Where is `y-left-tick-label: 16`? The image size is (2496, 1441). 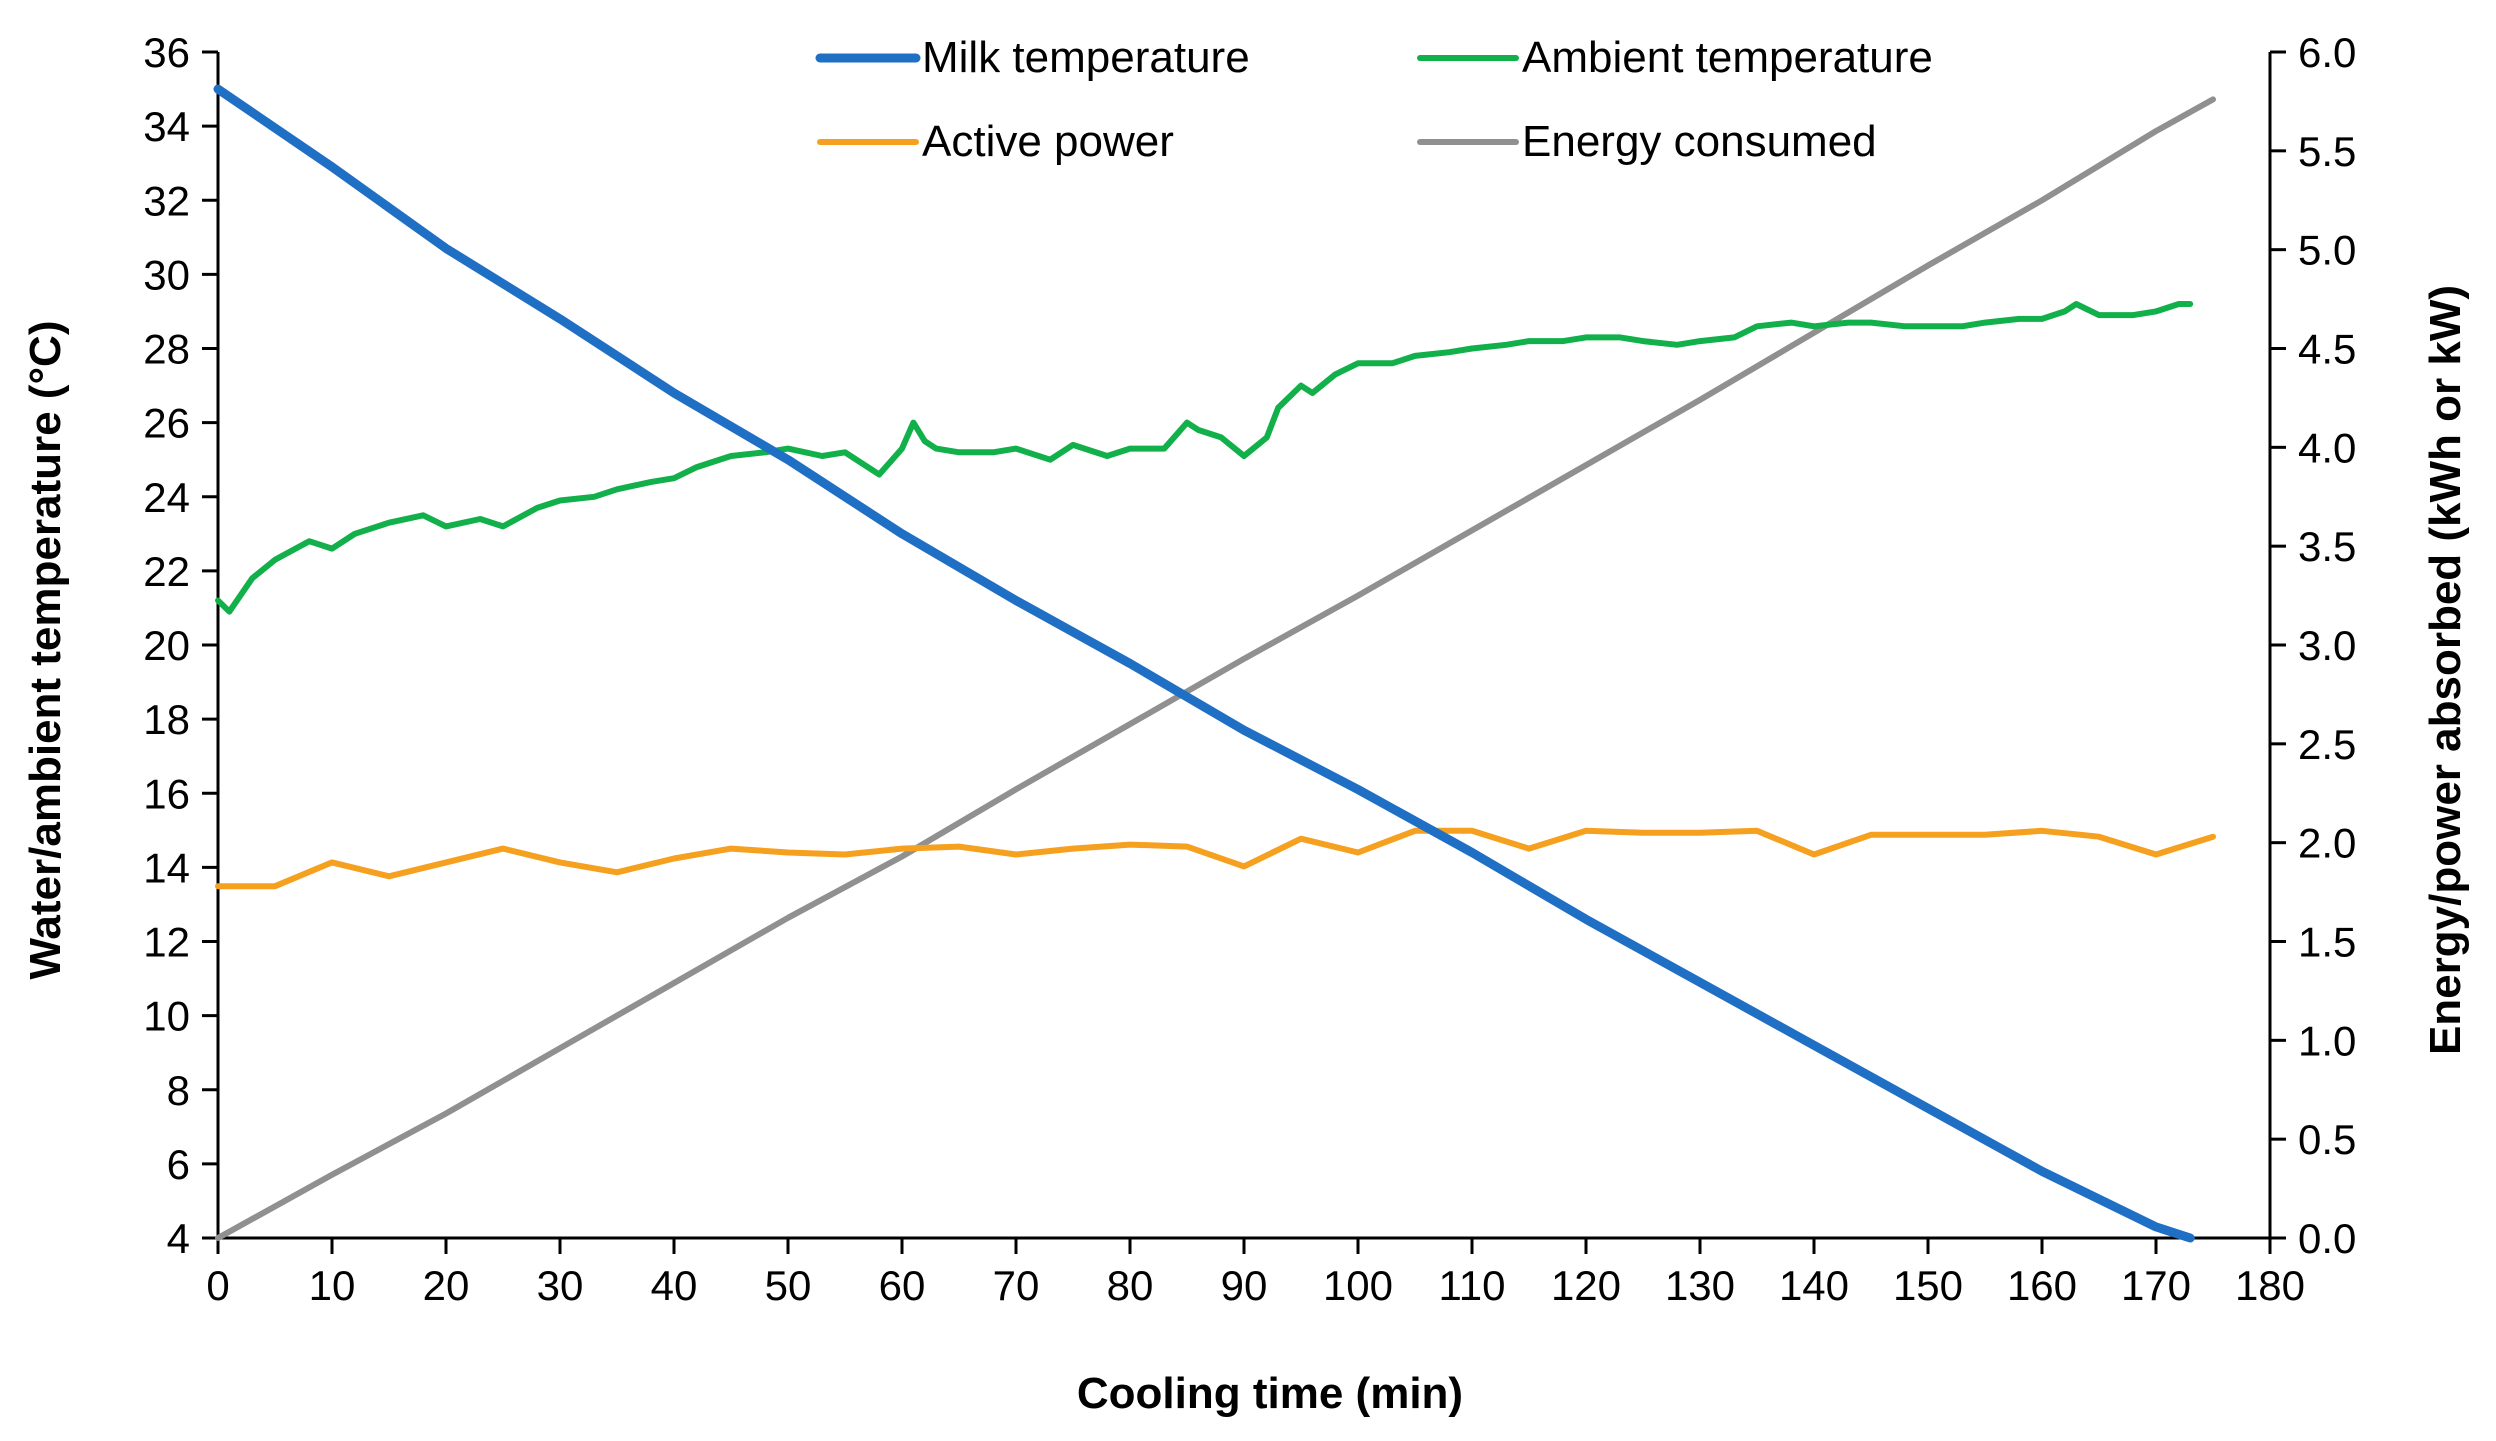 y-left-tick-label: 16 is located at coordinates (166, 793).